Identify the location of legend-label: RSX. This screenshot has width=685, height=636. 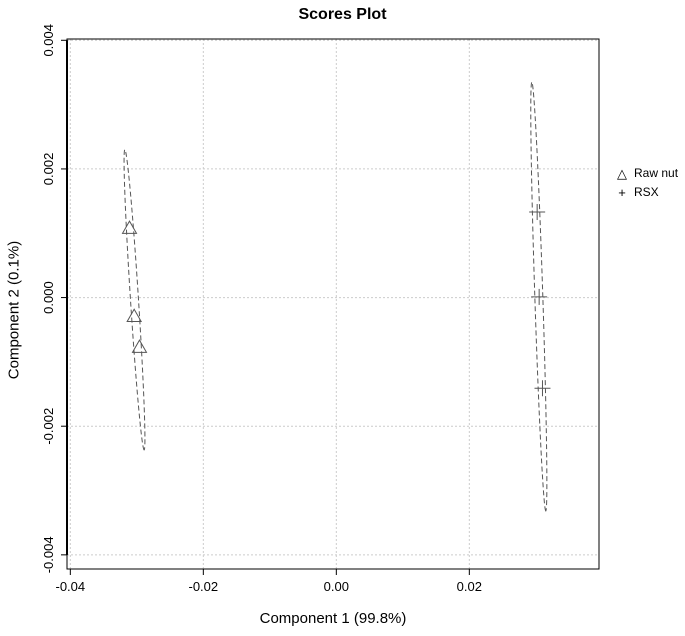
(646, 192).